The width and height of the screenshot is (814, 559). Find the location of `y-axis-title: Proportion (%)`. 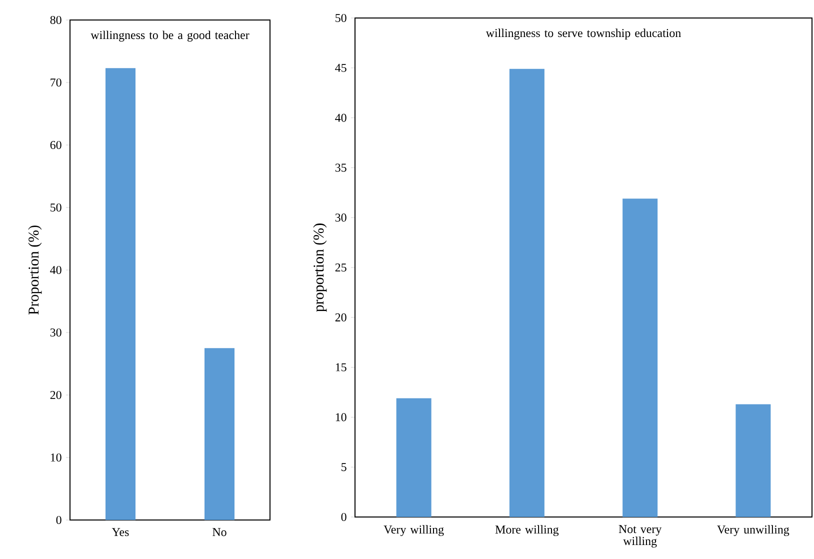

y-axis-title: Proportion (%) is located at coordinates (35, 270).